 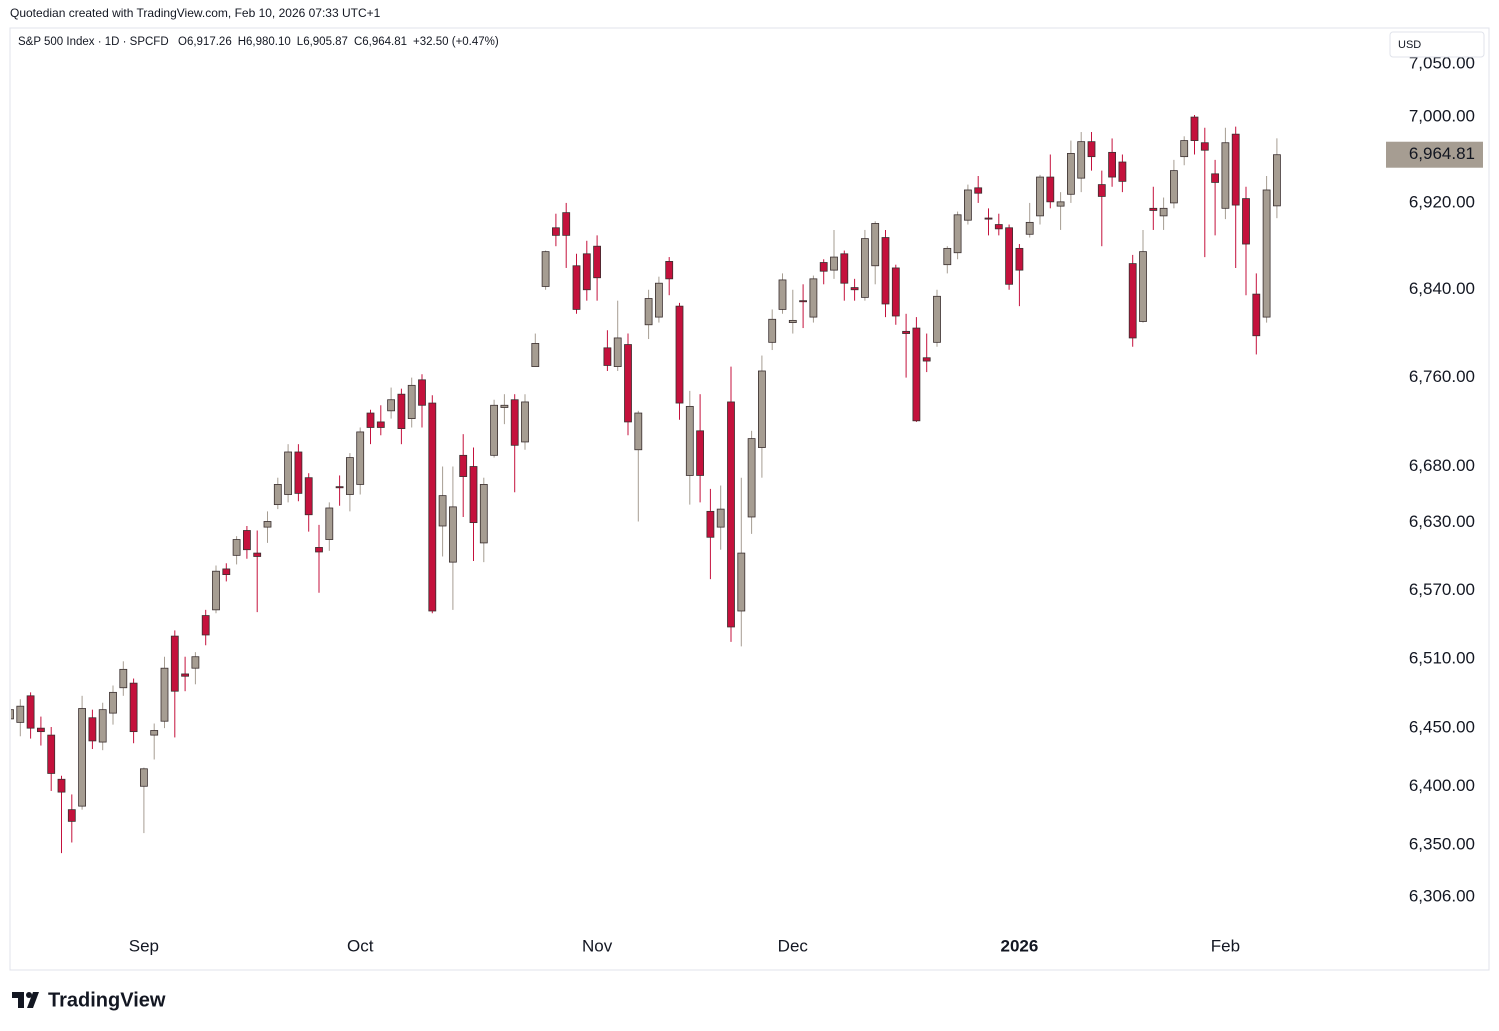 What do you see at coordinates (1442, 785) in the screenshot?
I see `y-tick-label: 6,400.00` at bounding box center [1442, 785].